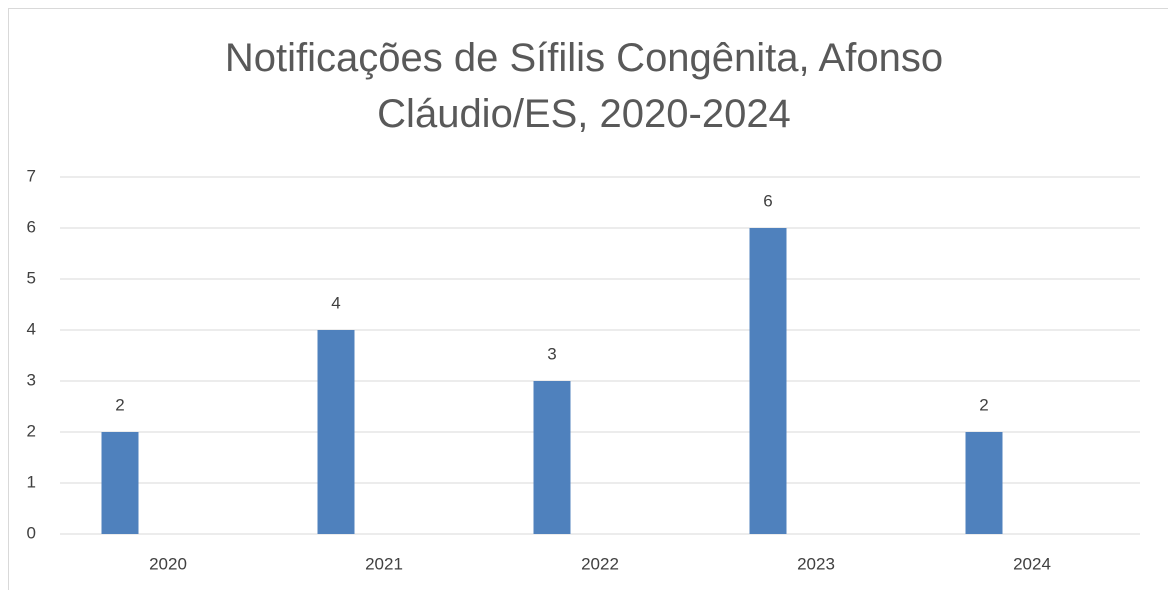 The height and width of the screenshot is (590, 1168). Describe the element at coordinates (31, 328) in the screenshot. I see `y-tick-label: 4` at that location.